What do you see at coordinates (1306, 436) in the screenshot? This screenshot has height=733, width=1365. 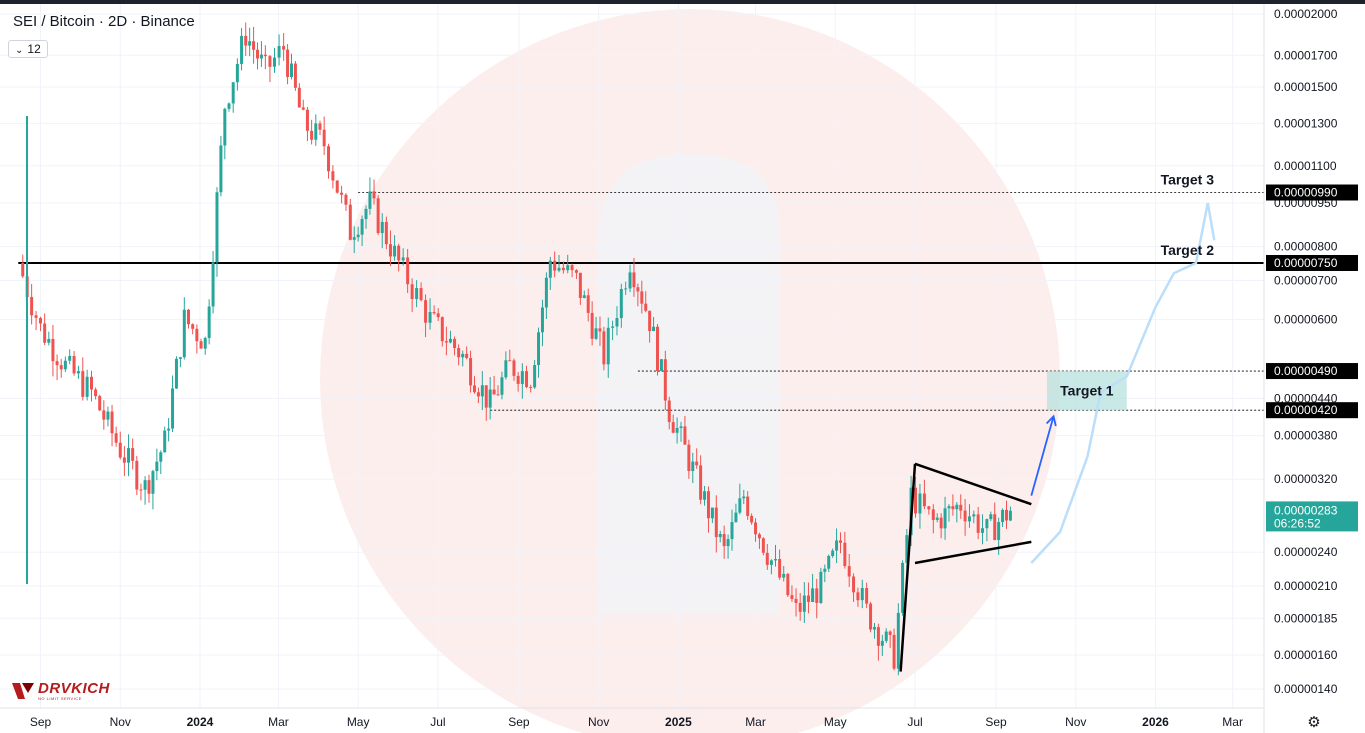 I see `y-tick-label: 0.00000380` at bounding box center [1306, 436].